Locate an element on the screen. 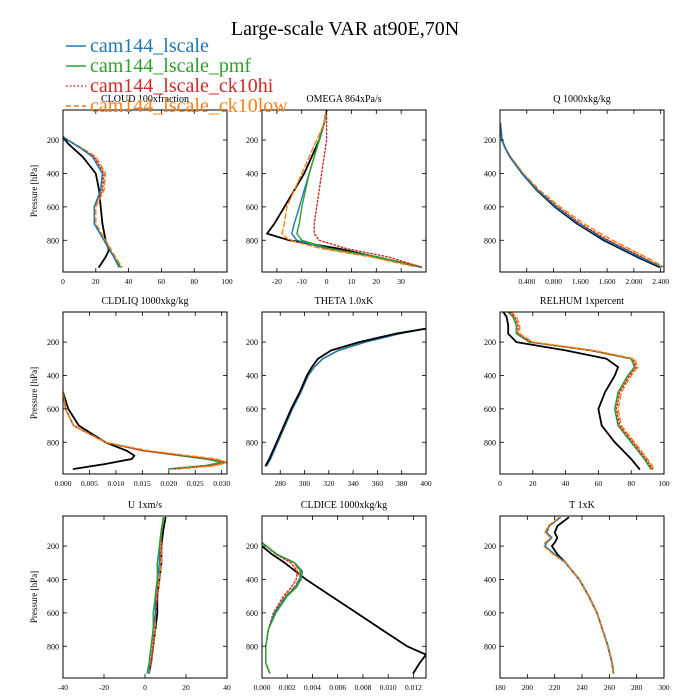 The height and width of the screenshot is (700, 700). legend-item-2: cam144_lscale_pmf is located at coordinates (158, 66).